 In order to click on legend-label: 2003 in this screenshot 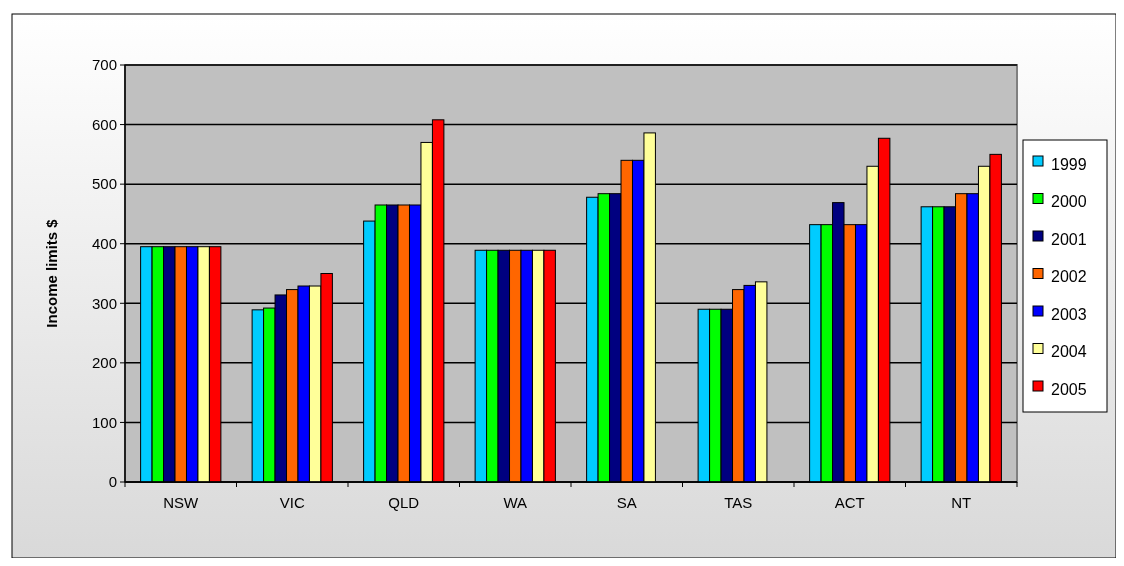, I will do `click(1069, 314)`.